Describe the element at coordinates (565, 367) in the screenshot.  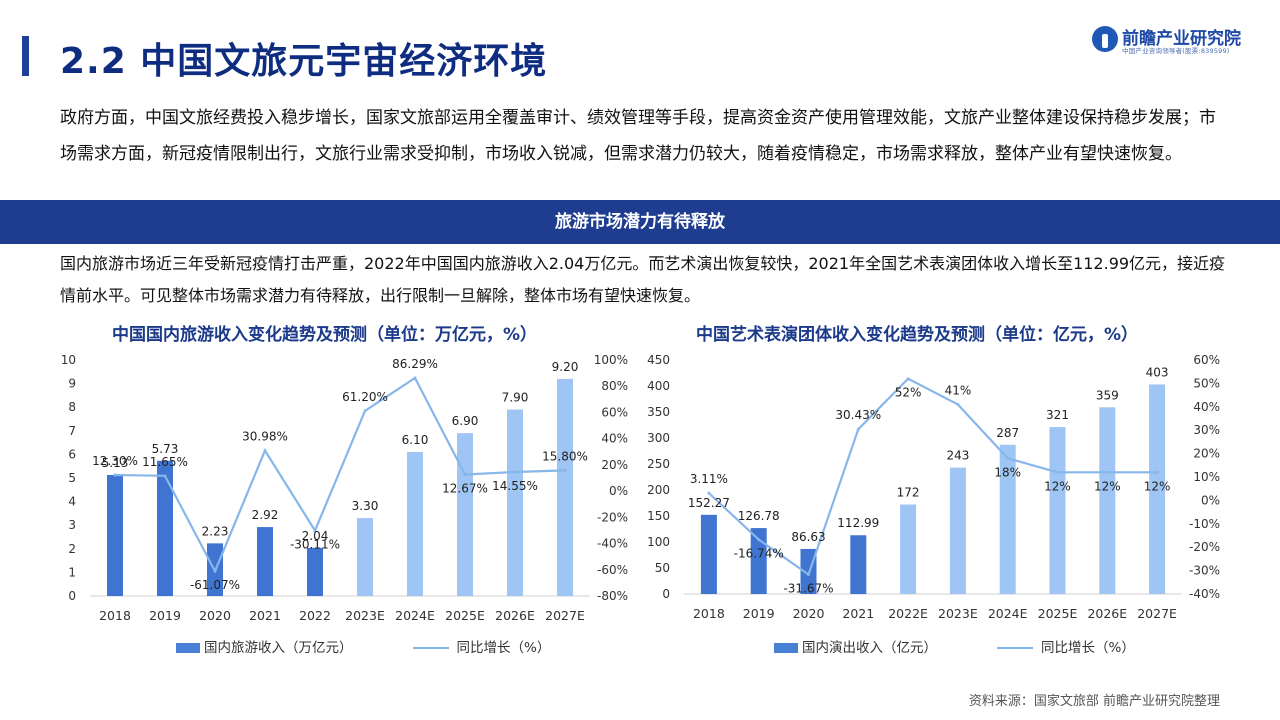
I see `bar-value-label: 9.20` at that location.